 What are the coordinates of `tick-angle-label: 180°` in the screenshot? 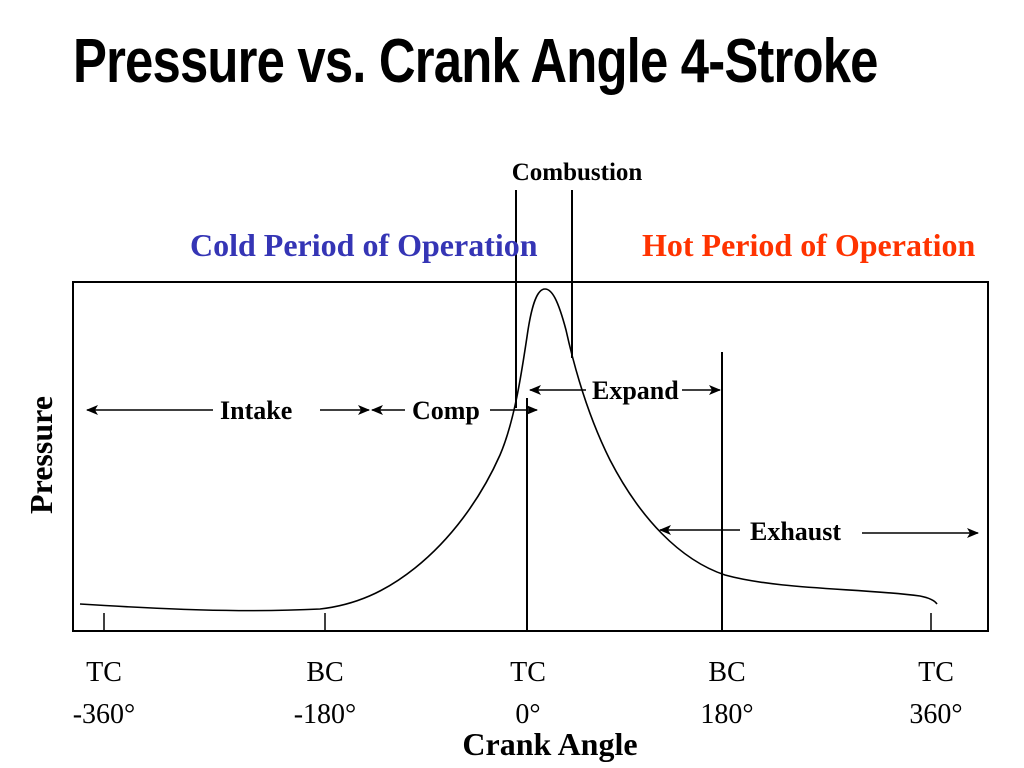 It's located at (726, 714).